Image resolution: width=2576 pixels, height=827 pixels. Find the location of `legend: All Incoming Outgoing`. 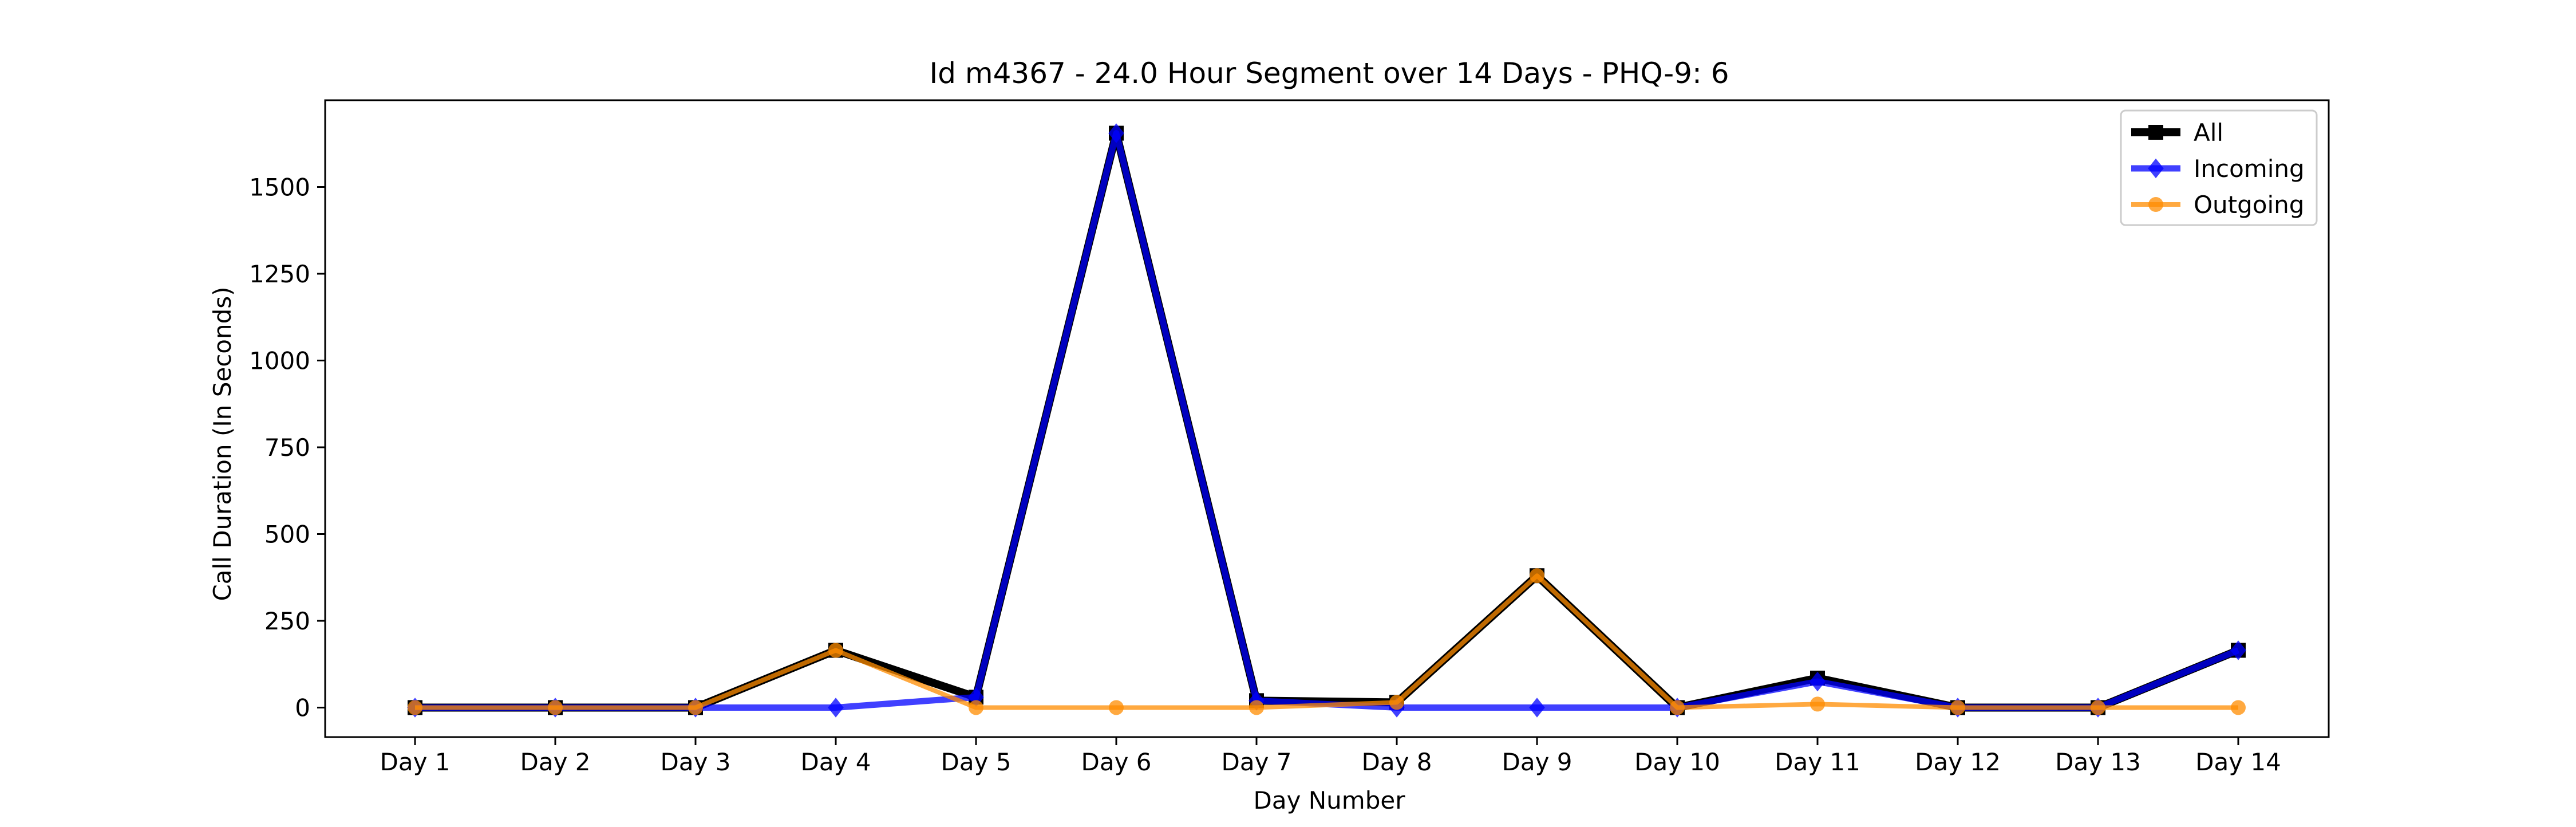

legend: All Incoming Outgoing is located at coordinates (2219, 168).